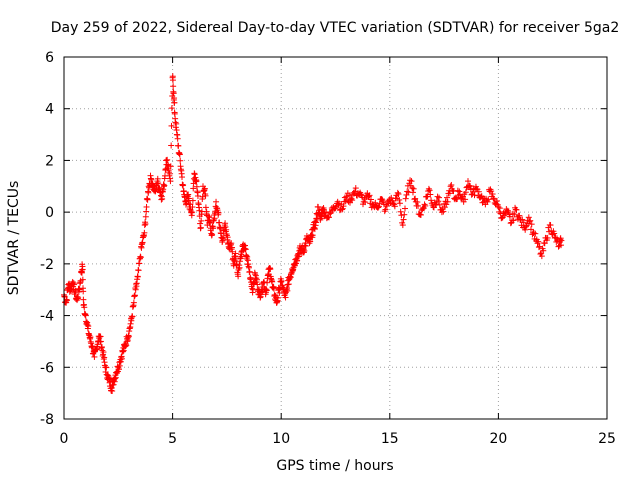 This screenshot has height=480, width=640. What do you see at coordinates (338, 439) in the screenshot?
I see `x-tick-labels: 0 5 10 15 20 25` at bounding box center [338, 439].